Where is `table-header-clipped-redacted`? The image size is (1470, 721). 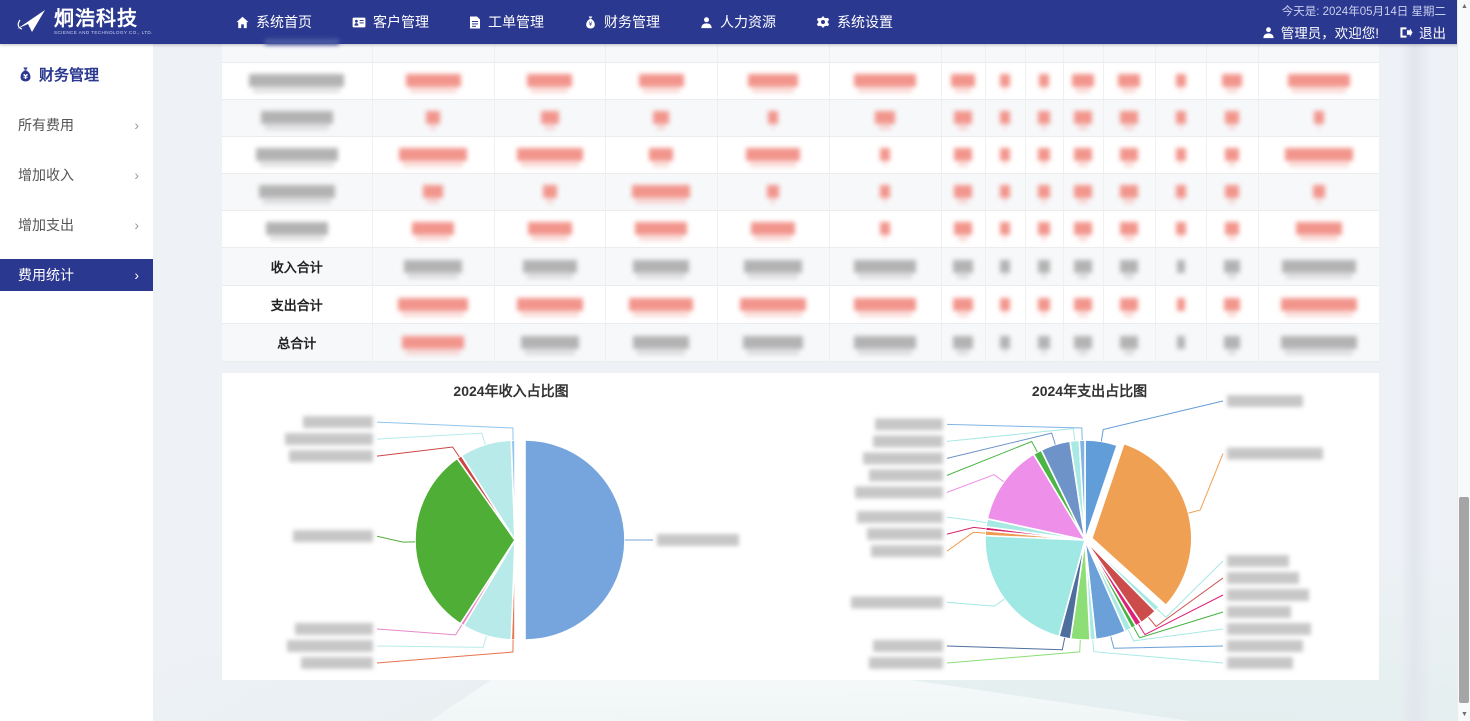 table-header-clipped-redacted is located at coordinates (302, 42).